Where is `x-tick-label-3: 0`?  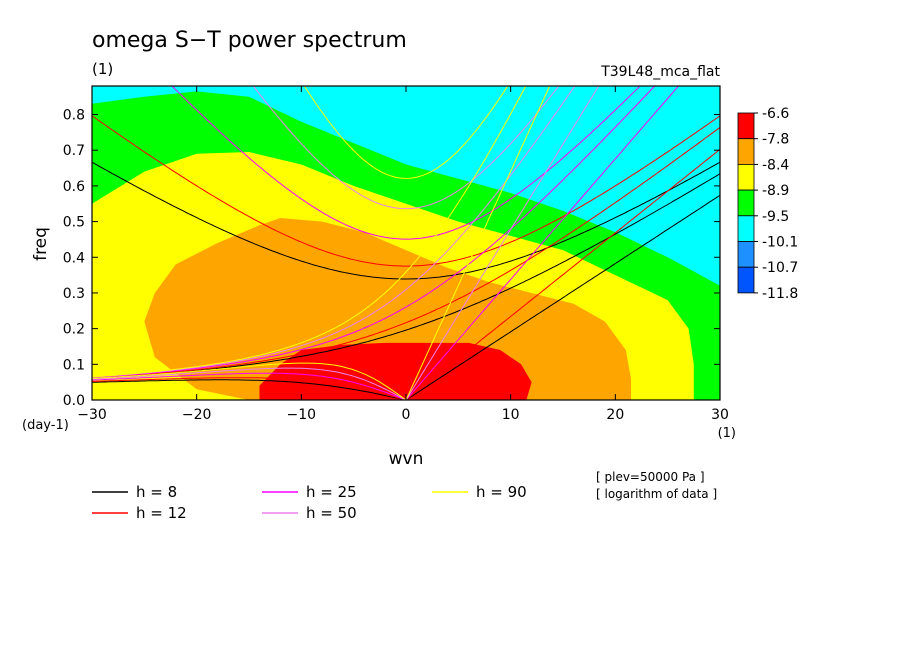 x-tick-label-3: 0 is located at coordinates (406, 415).